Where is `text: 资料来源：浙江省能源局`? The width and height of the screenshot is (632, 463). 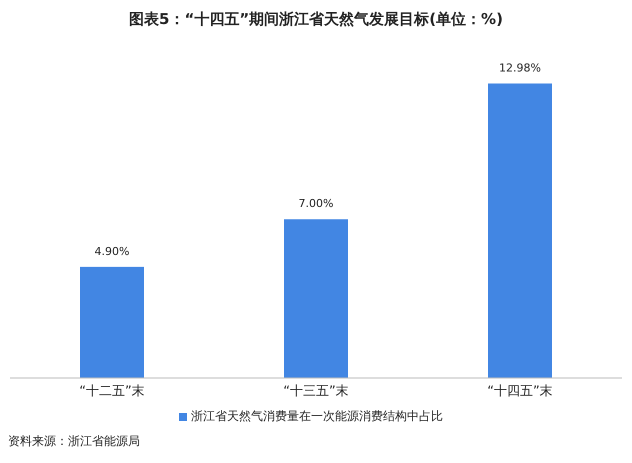
text: 资料来源：浙江省能源局 is located at coordinates (74, 441).